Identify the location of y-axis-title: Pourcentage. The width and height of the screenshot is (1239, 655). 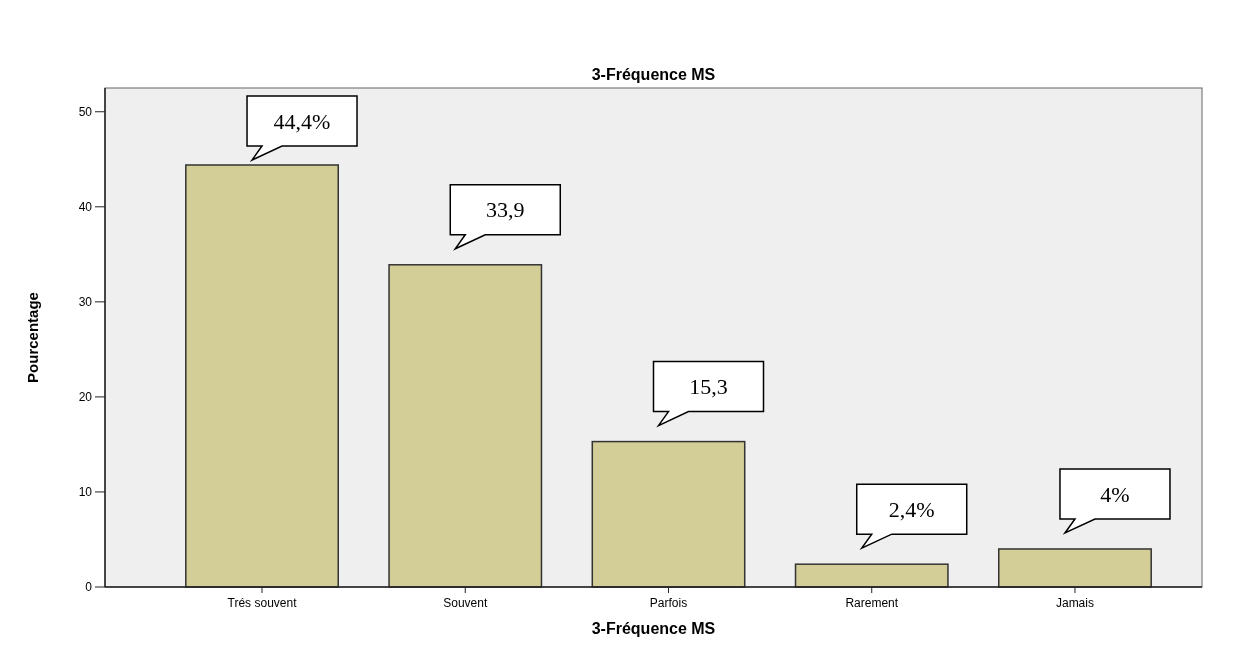
(32, 337).